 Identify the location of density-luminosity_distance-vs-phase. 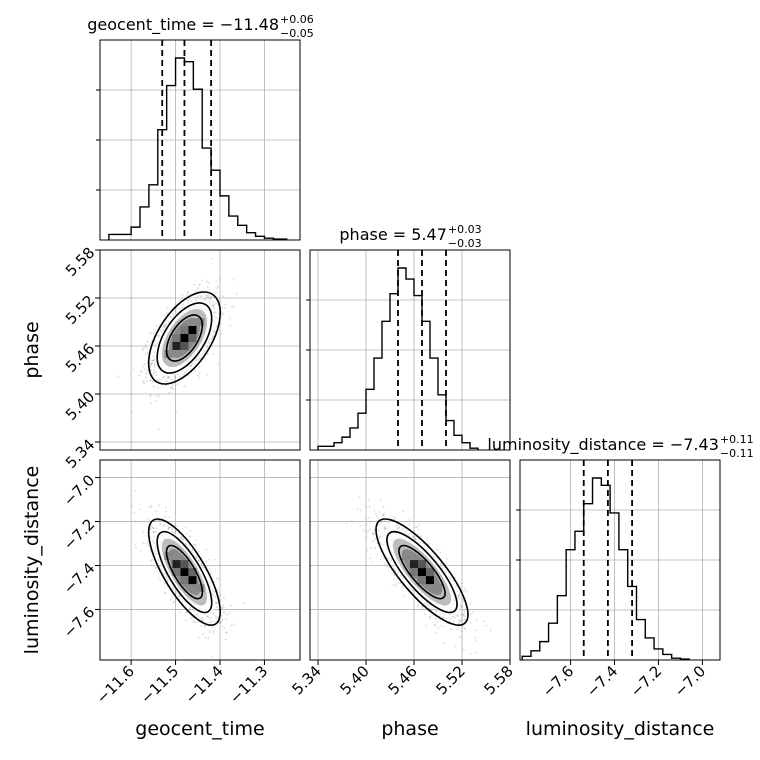
(418, 575).